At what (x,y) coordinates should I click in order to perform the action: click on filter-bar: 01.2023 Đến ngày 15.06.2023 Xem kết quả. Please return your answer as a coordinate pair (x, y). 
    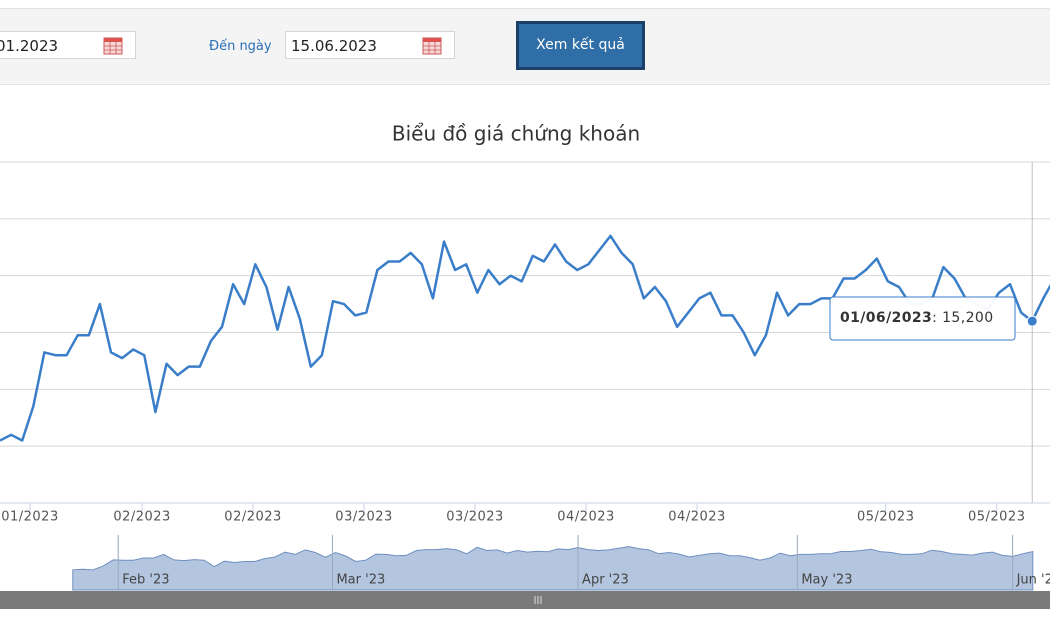
    Looking at the image, I should click on (525, 46).